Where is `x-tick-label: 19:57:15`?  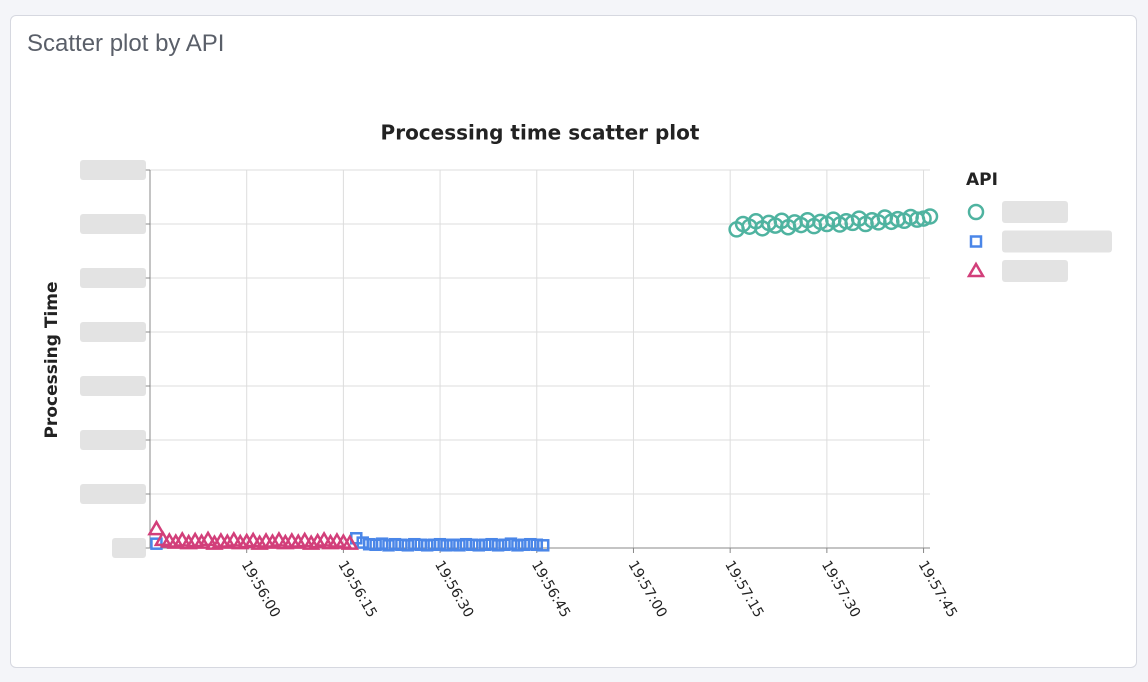
x-tick-label: 19:57:15 is located at coordinates (743, 589).